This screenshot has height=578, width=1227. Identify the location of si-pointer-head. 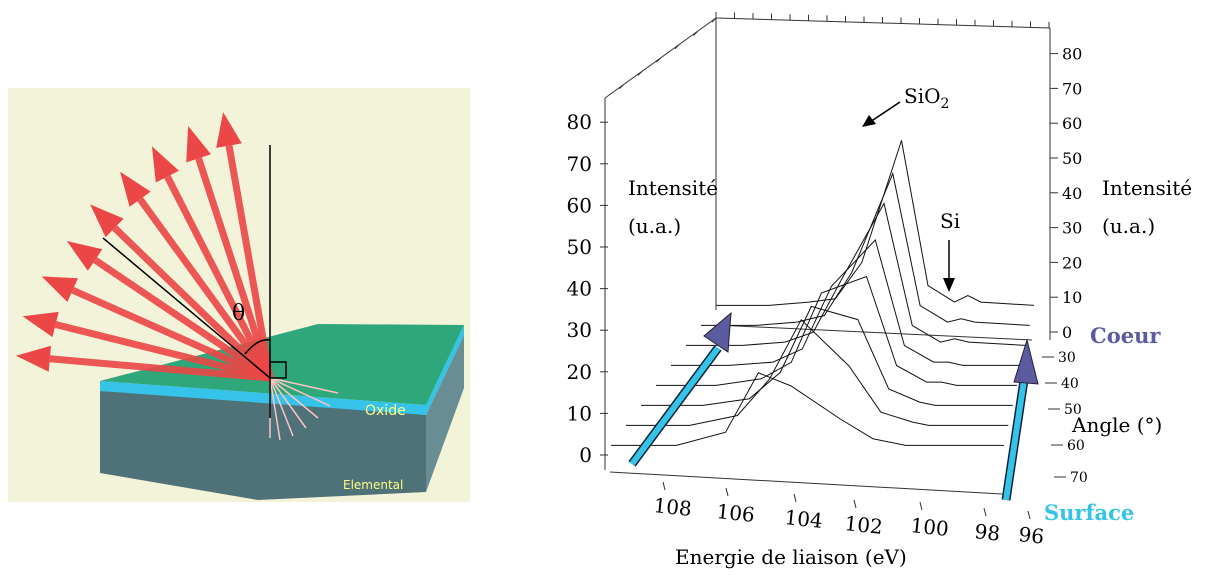
(949, 285).